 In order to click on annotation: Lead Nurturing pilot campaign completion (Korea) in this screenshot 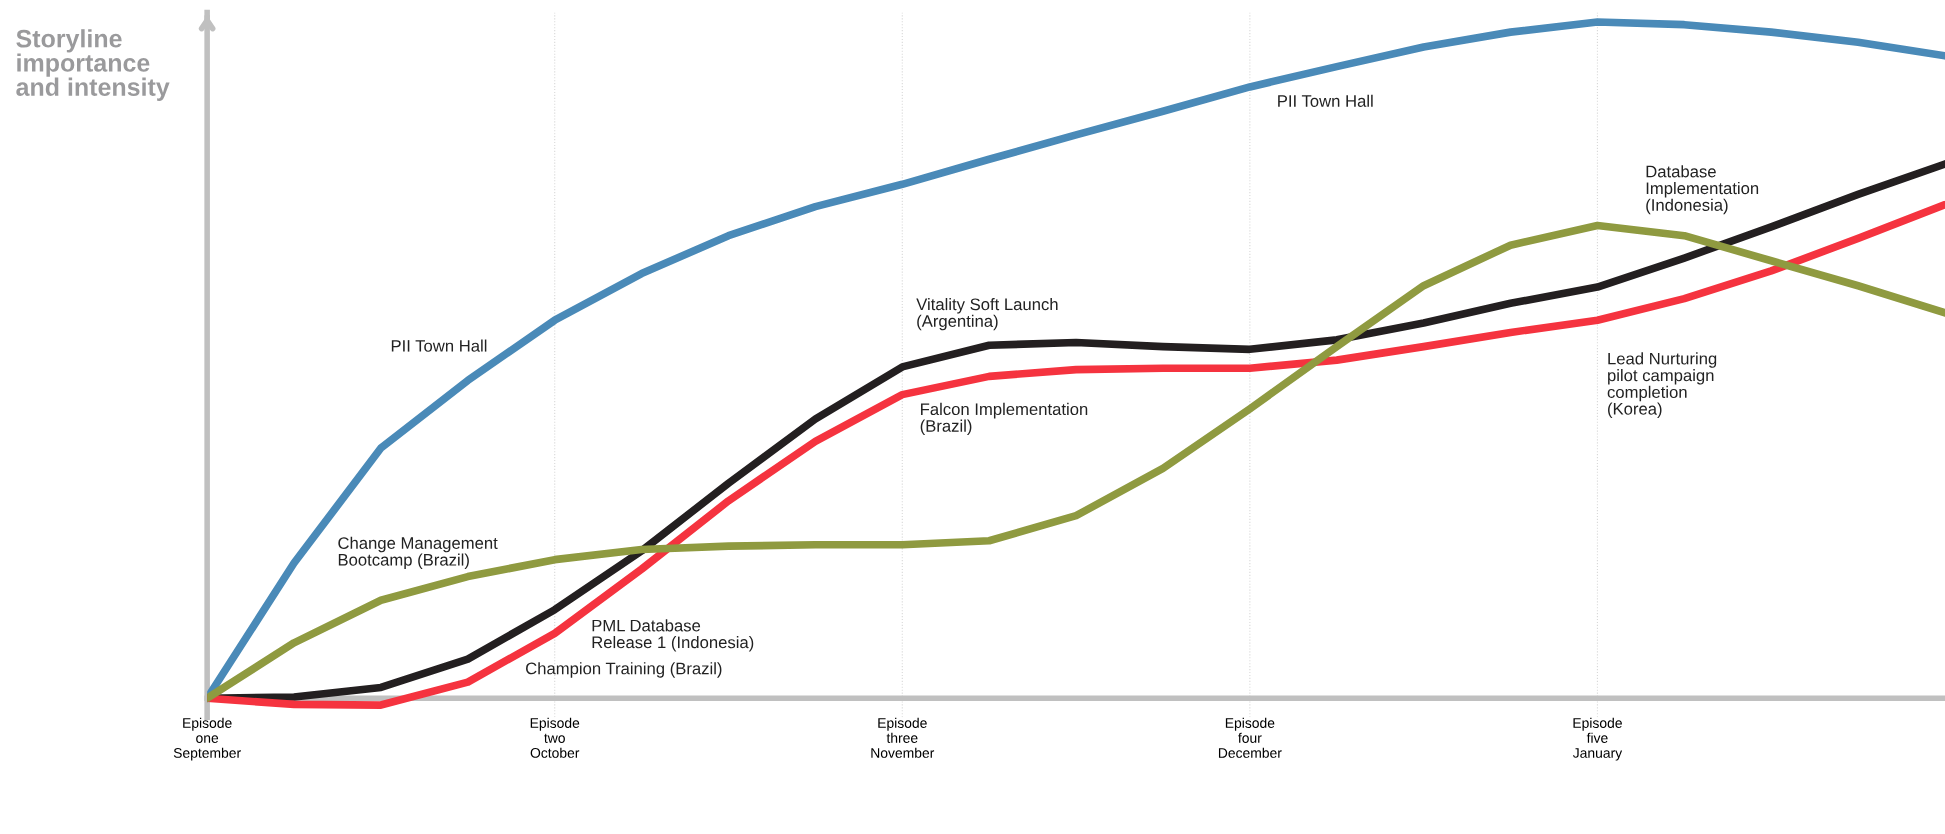, I will do `click(1662, 385)`.